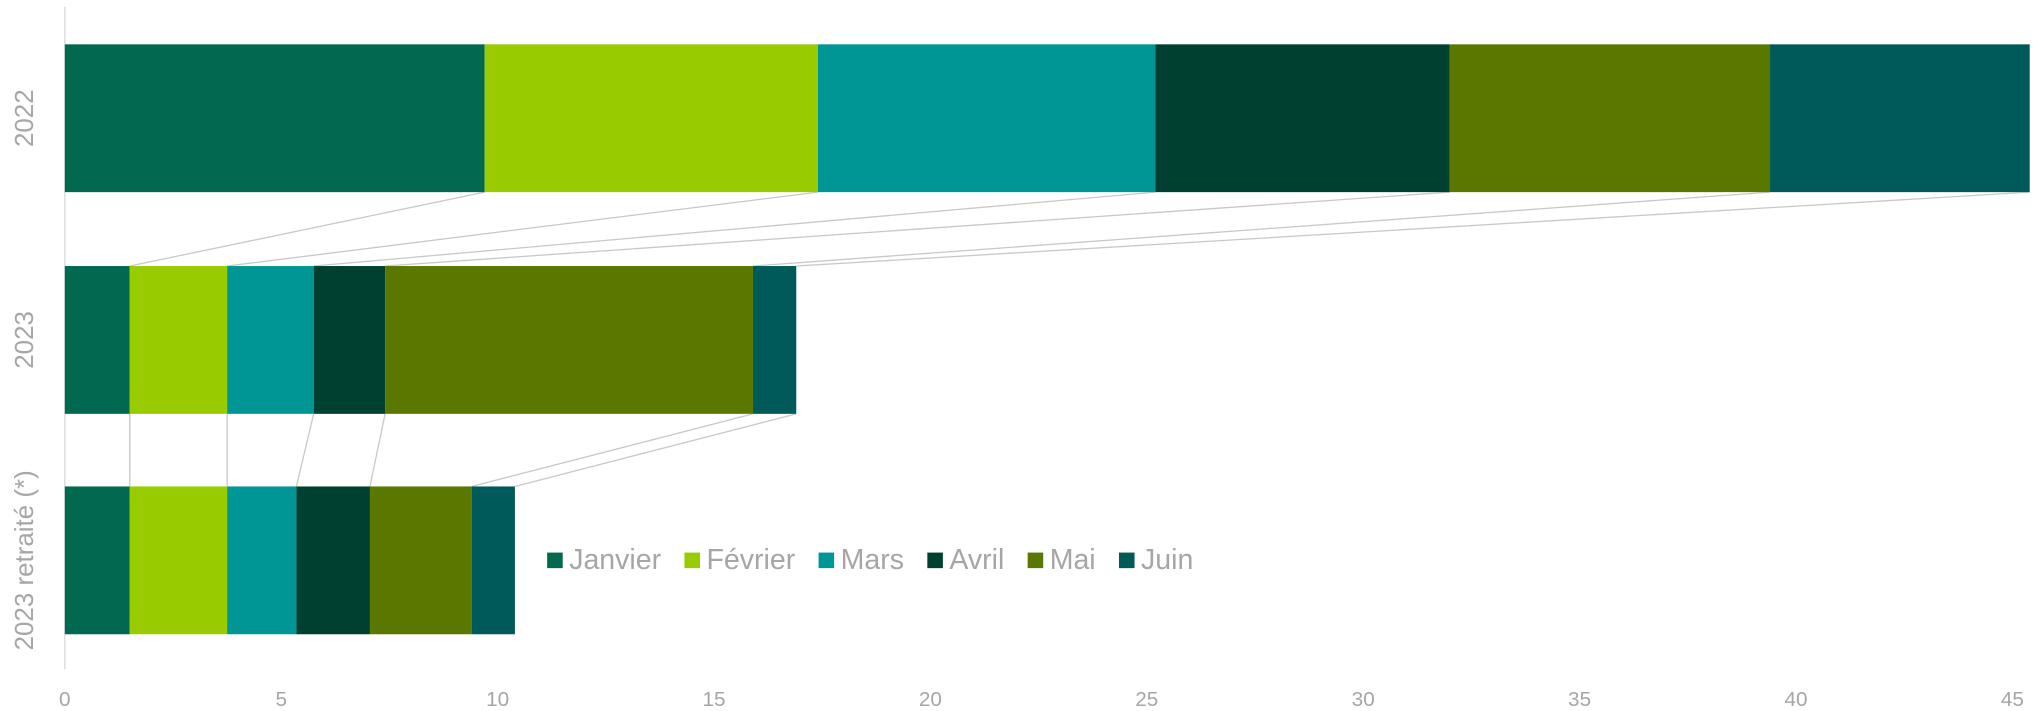 The width and height of the screenshot is (2033, 711). Describe the element at coordinates (2012, 699) in the screenshot. I see `x-tick-label: 45` at that location.